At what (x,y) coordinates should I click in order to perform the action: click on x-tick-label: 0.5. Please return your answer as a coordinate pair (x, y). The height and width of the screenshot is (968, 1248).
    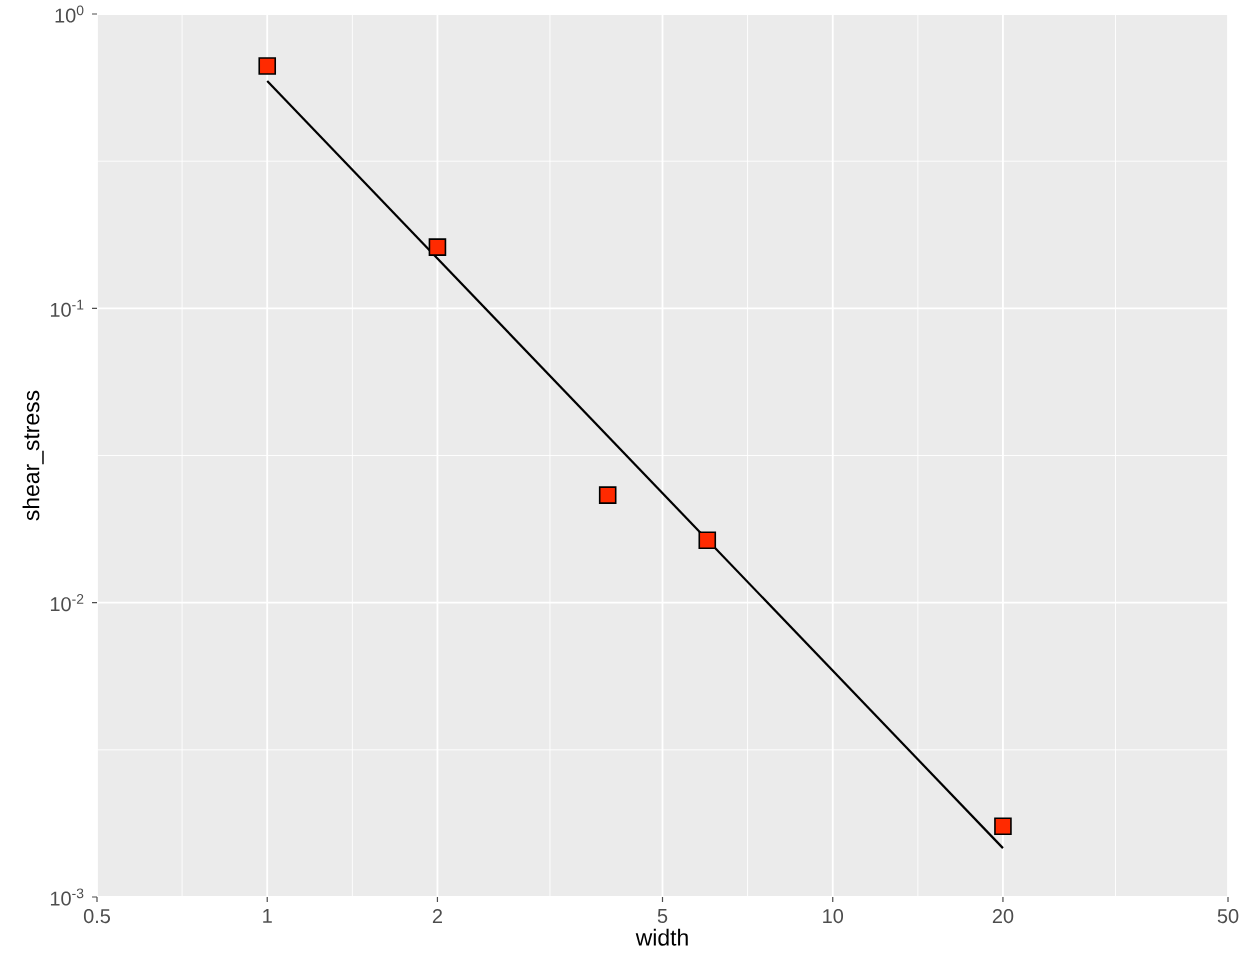
    Looking at the image, I should click on (97, 916).